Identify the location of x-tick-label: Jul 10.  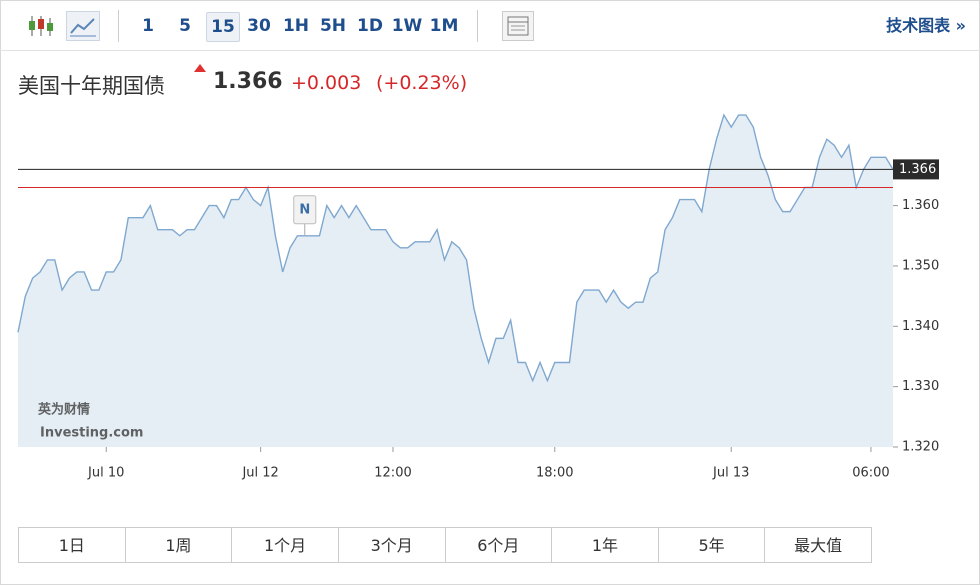
(105, 473).